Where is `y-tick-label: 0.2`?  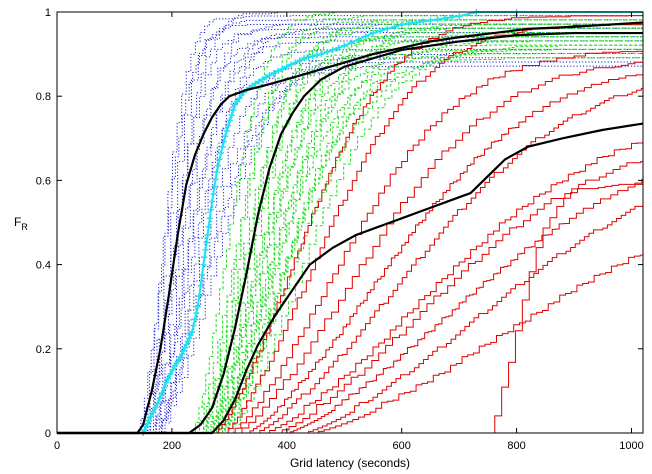 y-tick-label: 0.2 is located at coordinates (43, 350).